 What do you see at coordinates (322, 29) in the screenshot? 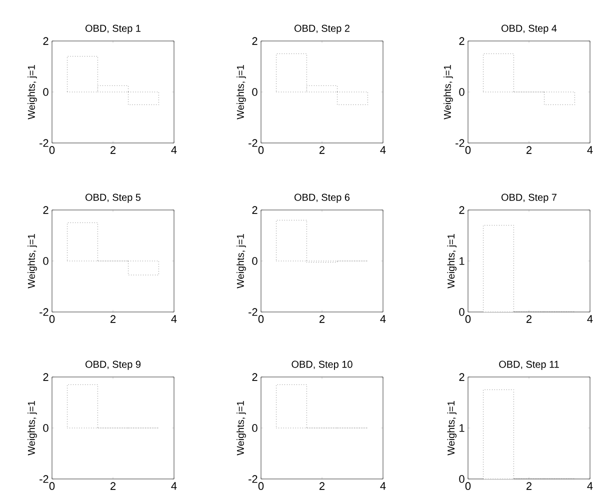
I see `chart-title: OBD, Step 2` at bounding box center [322, 29].